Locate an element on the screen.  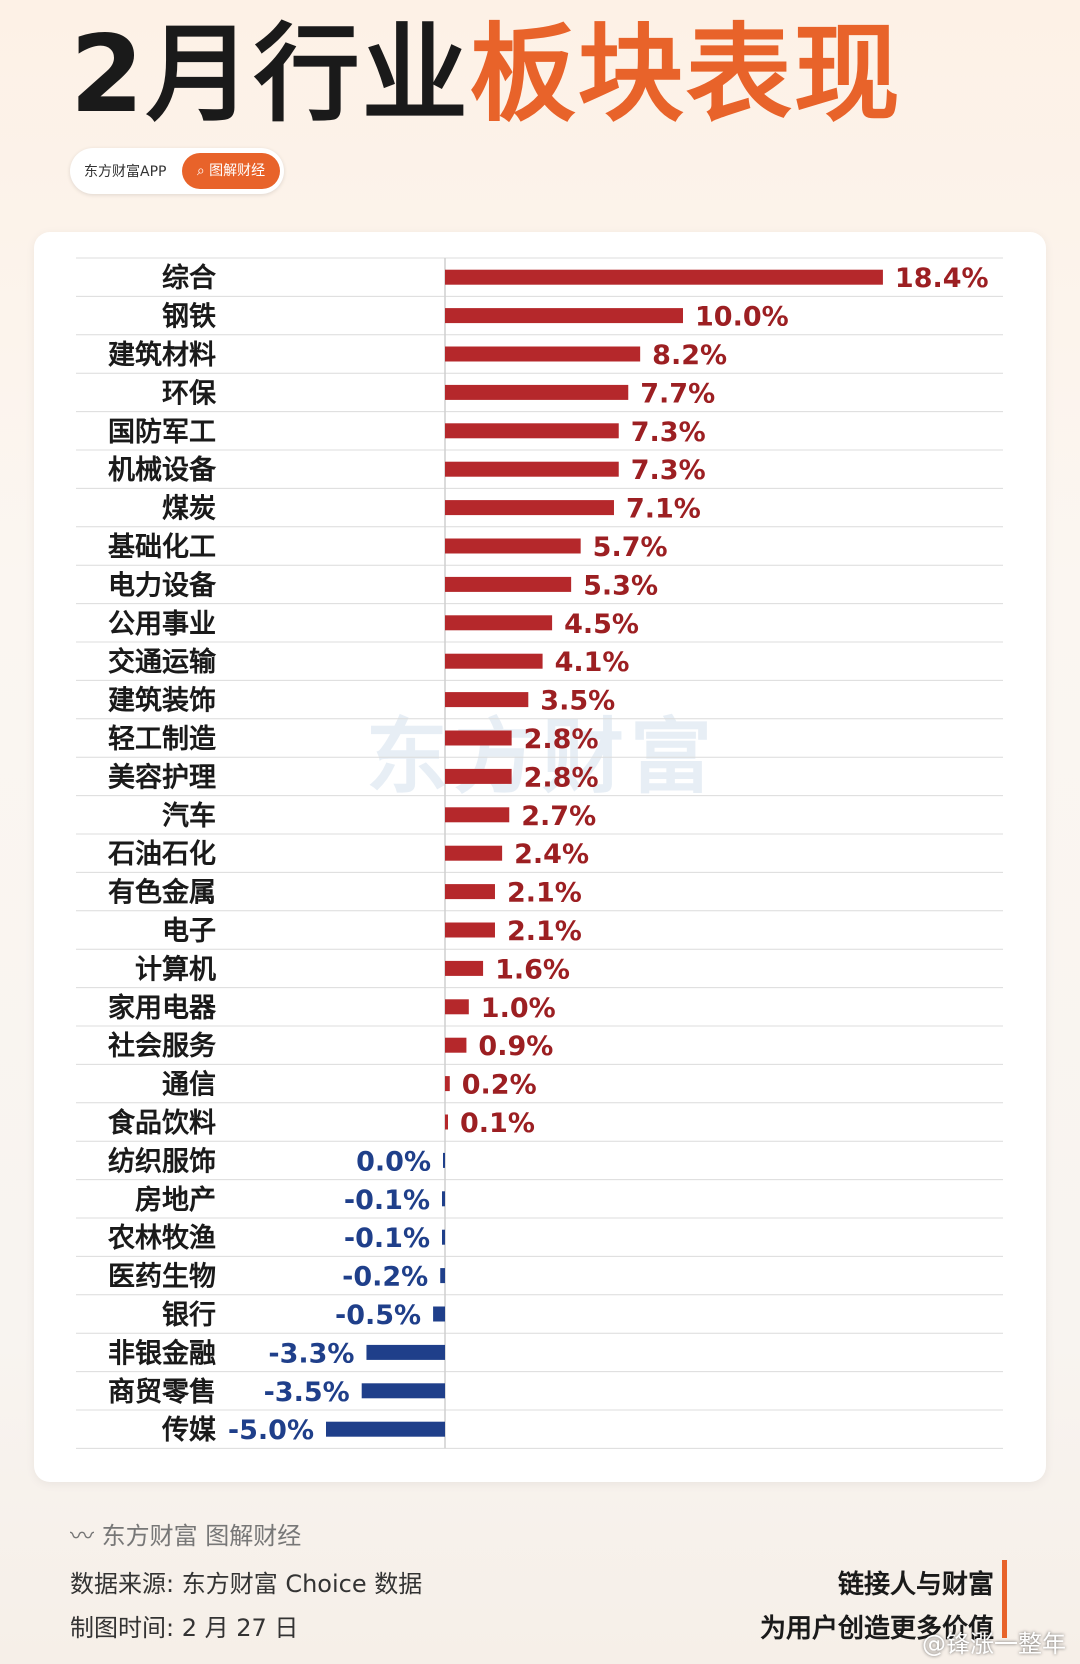
category-label: 美容护理 is located at coordinates (162, 777).